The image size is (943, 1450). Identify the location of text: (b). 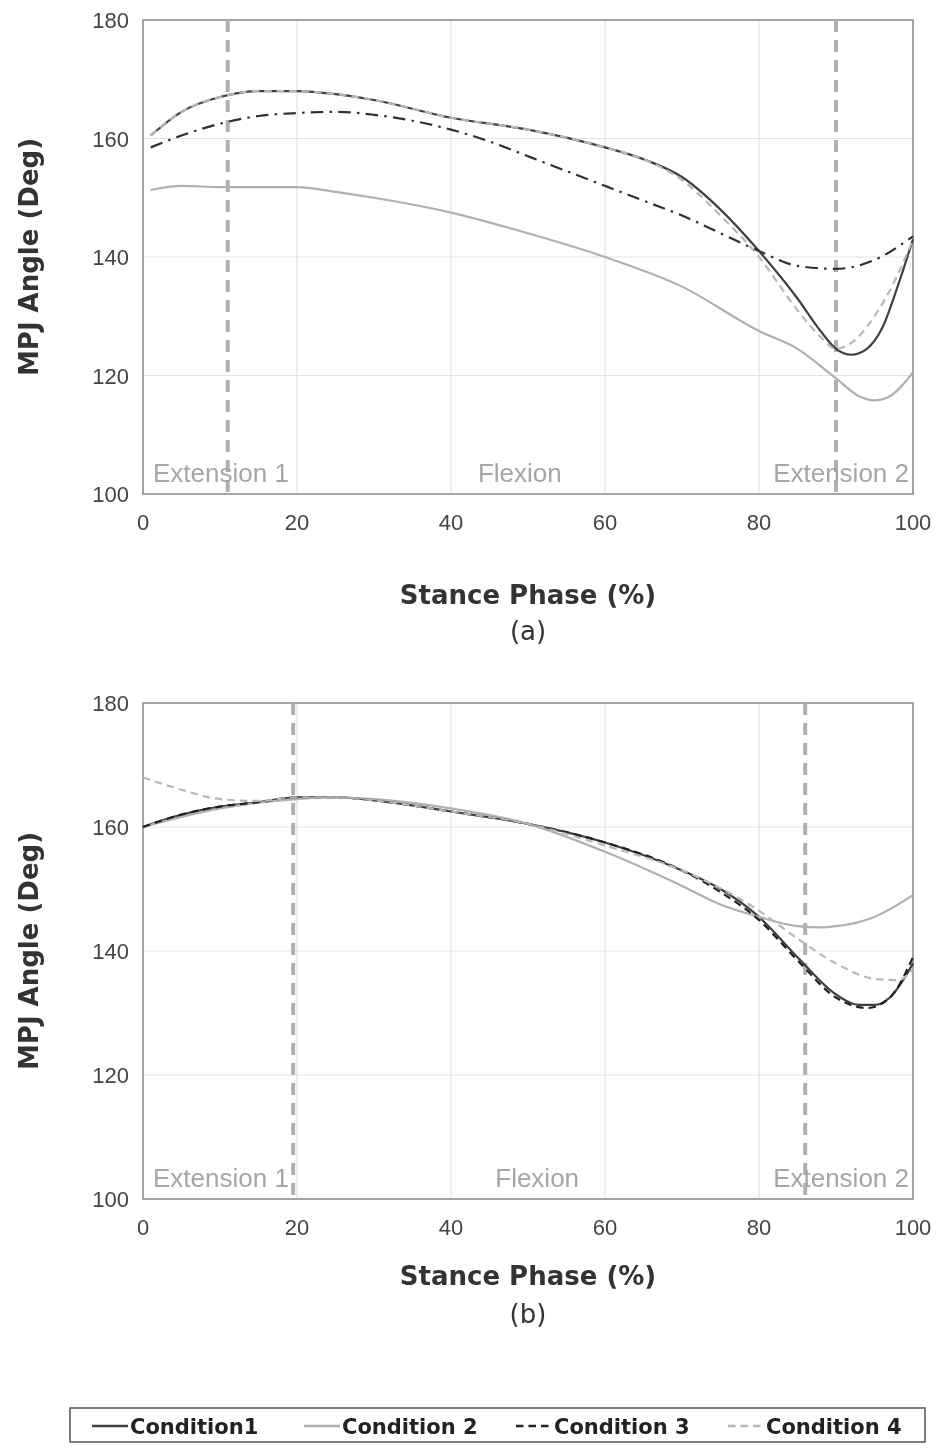
(528, 1314).